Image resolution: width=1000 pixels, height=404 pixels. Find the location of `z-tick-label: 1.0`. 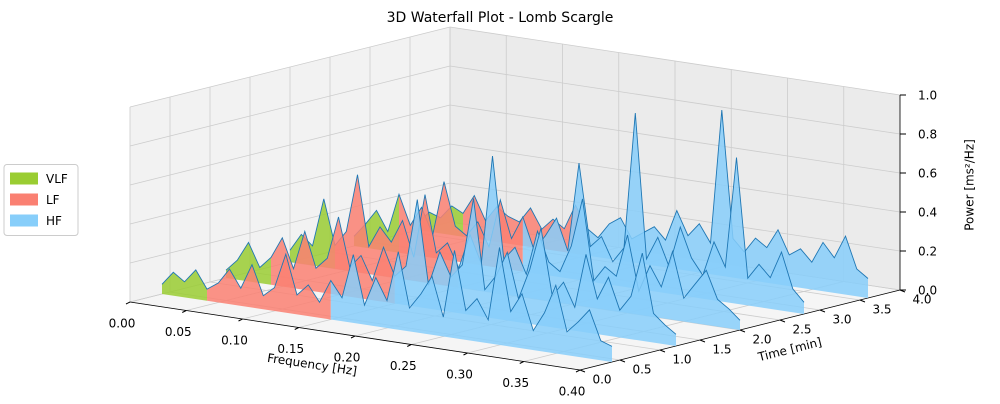

z-tick-label: 1.0 is located at coordinates (927, 96).